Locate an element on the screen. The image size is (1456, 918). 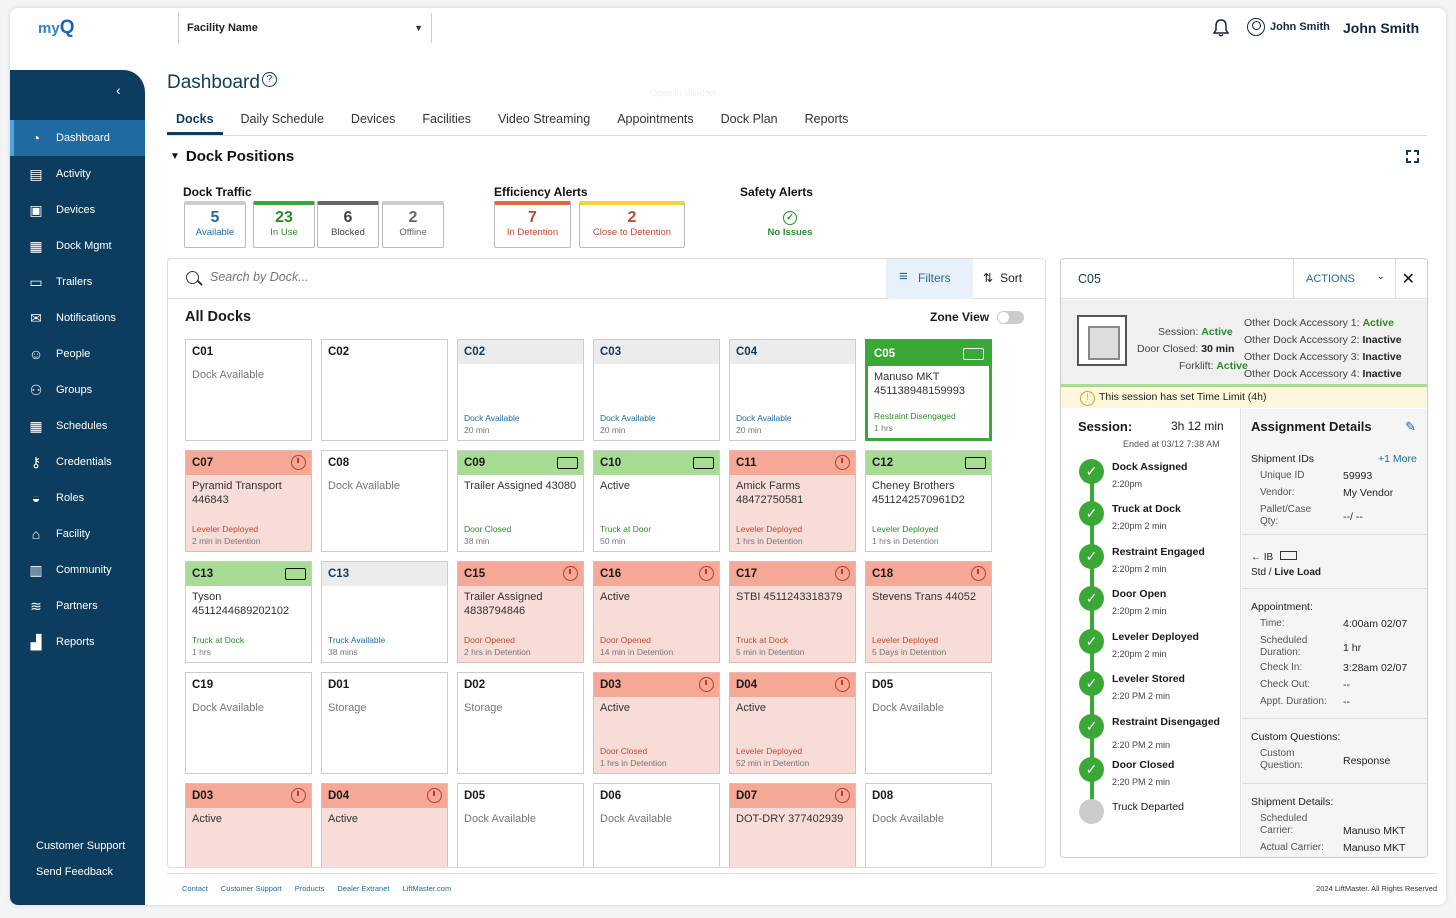
safety-status: ✓ No Issues is located at coordinates (790, 224).